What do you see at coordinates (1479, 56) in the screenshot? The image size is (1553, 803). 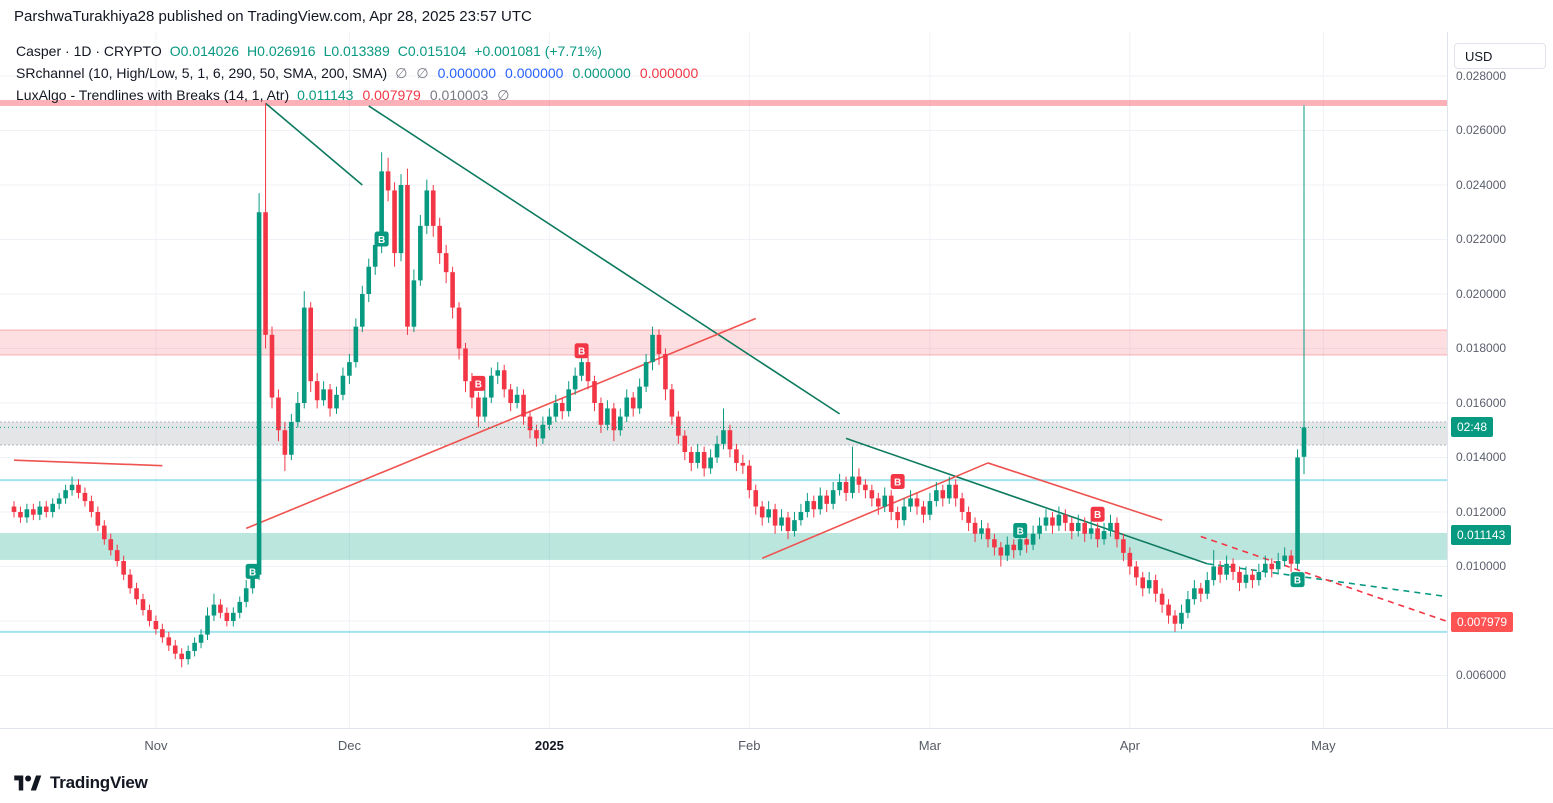 I see `currency-label: USD` at bounding box center [1479, 56].